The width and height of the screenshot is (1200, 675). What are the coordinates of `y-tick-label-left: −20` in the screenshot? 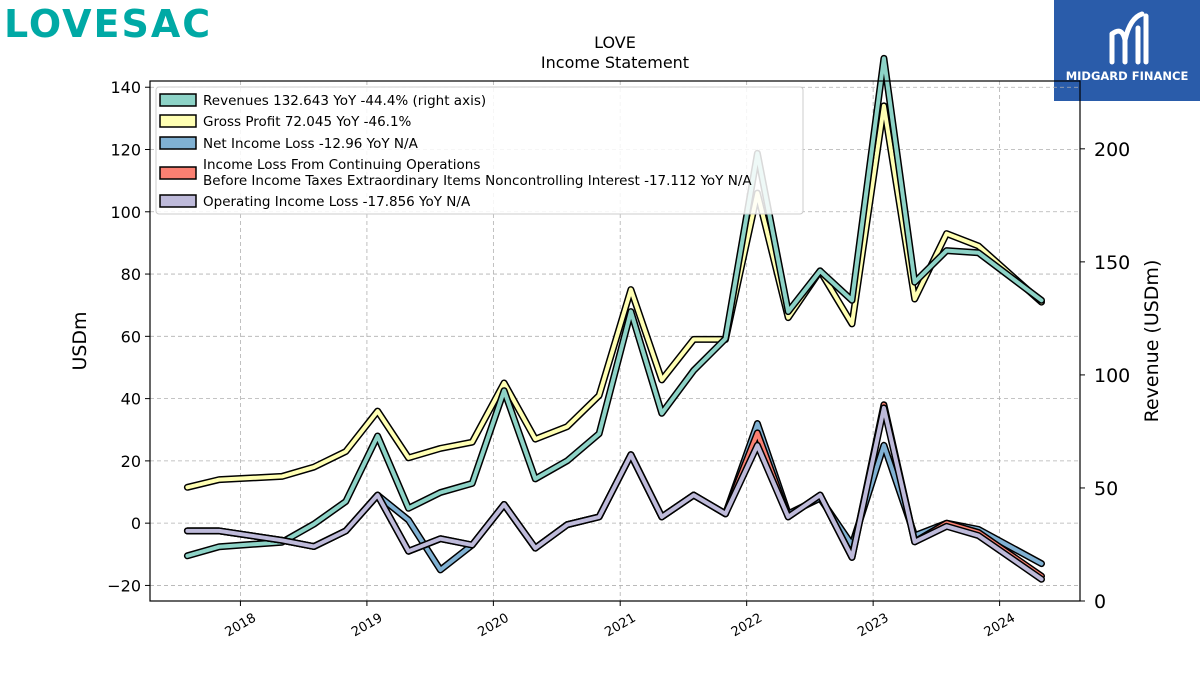 It's located at (124, 585).